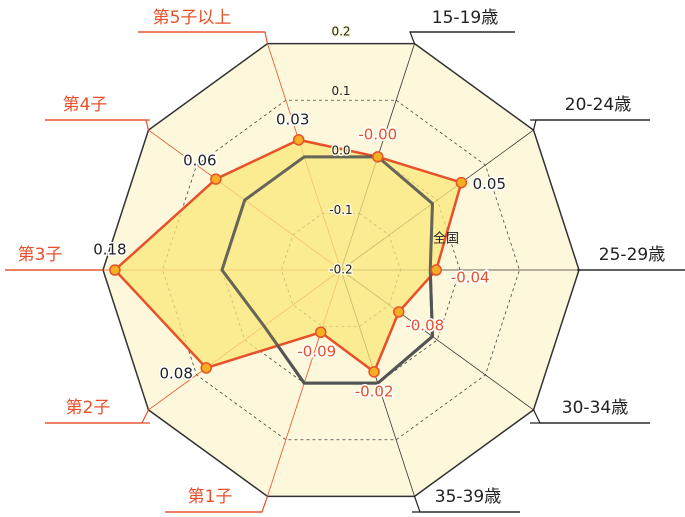 The height and width of the screenshot is (517, 685). I want to click on series-name: 全国, so click(446, 239).